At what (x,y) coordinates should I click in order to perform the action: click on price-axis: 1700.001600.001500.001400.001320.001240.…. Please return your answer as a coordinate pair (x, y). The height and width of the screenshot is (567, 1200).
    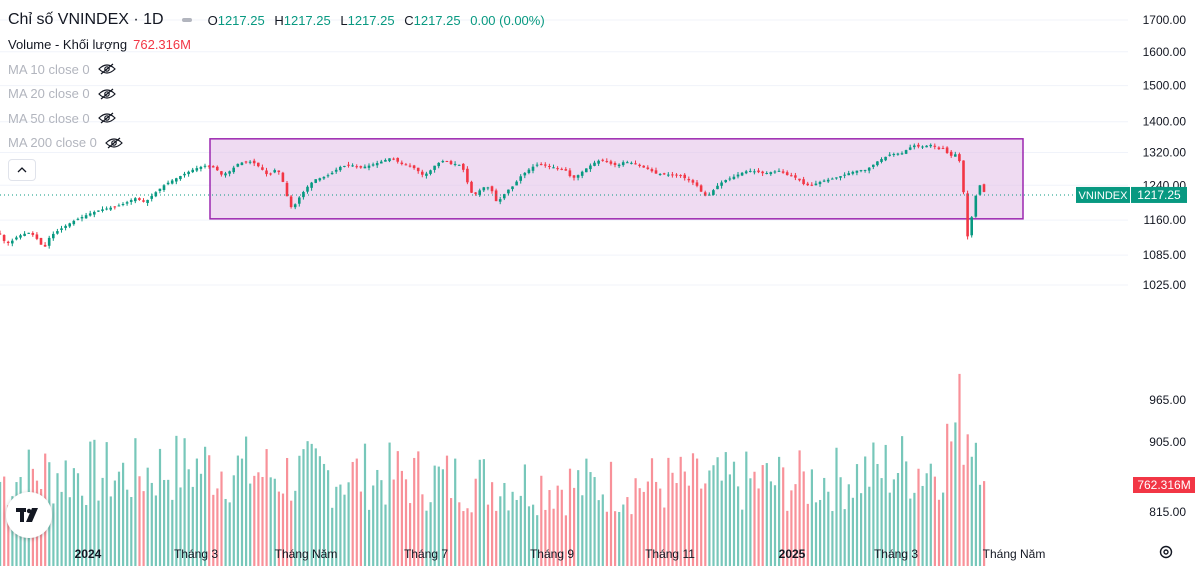
    Looking at the image, I should click on (1135, 266).